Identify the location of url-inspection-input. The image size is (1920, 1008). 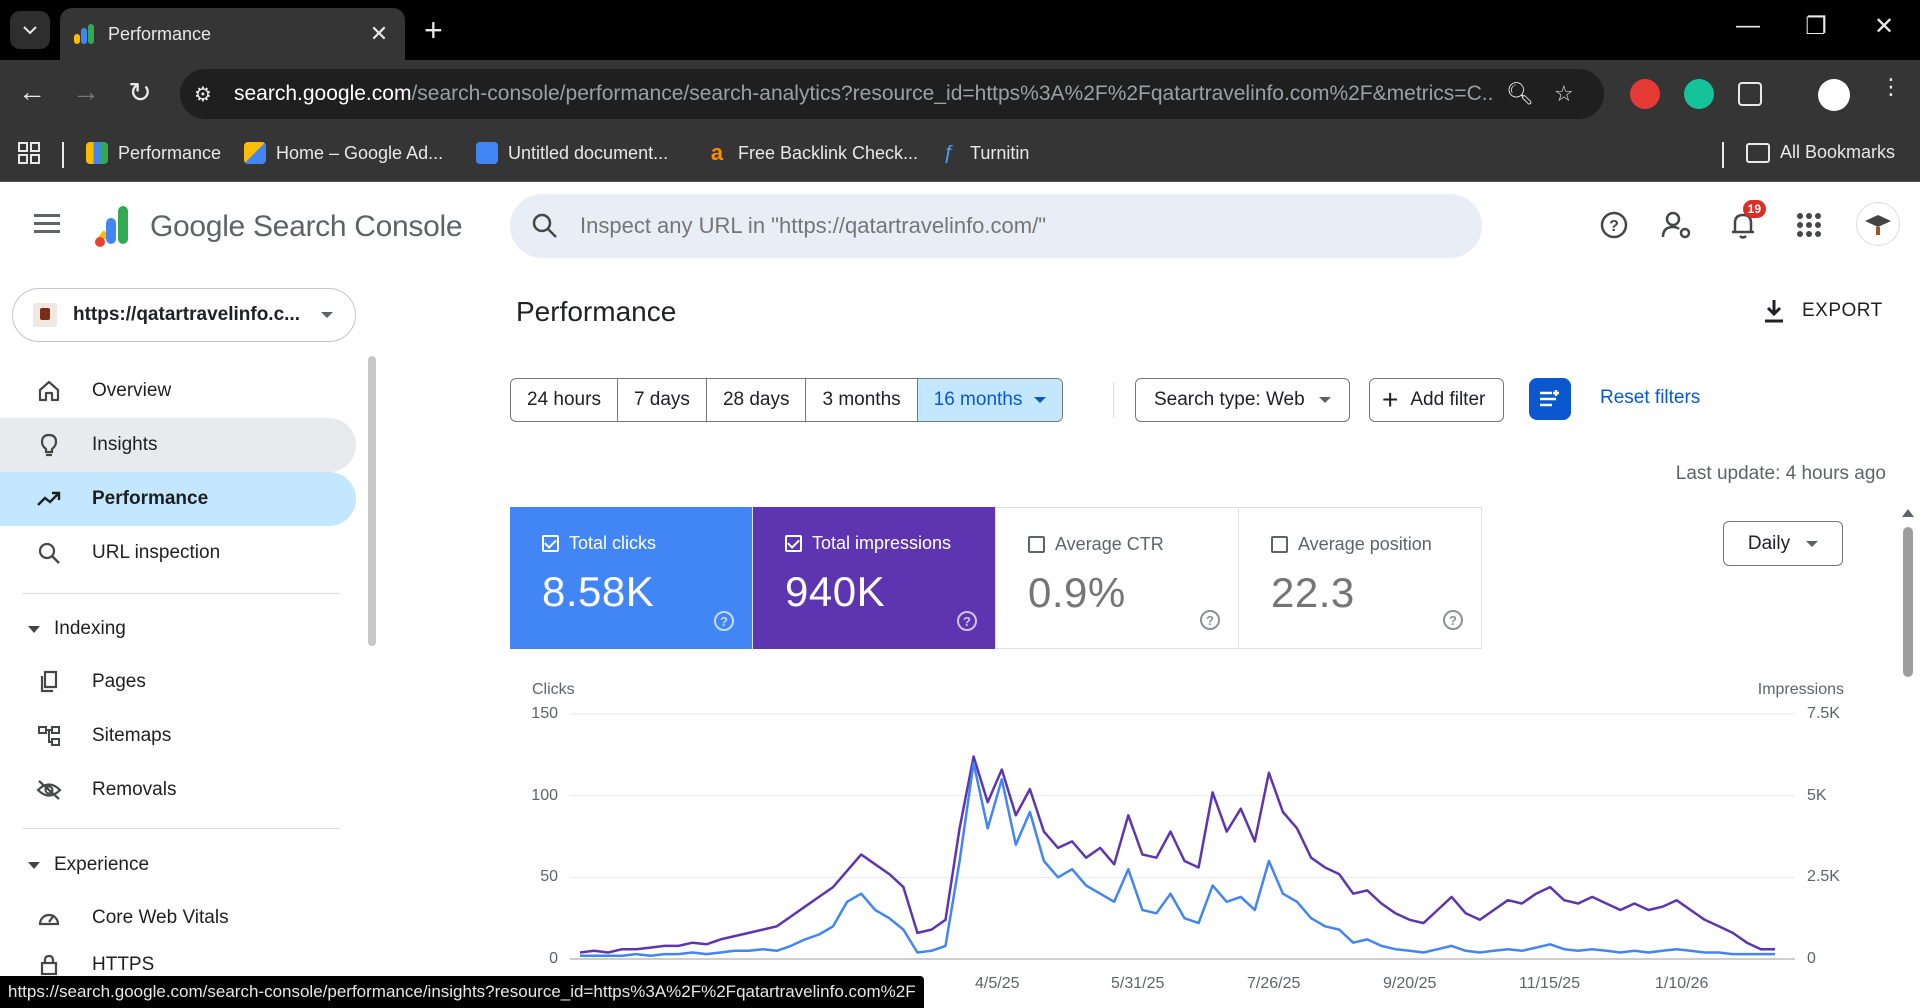
(1020, 226).